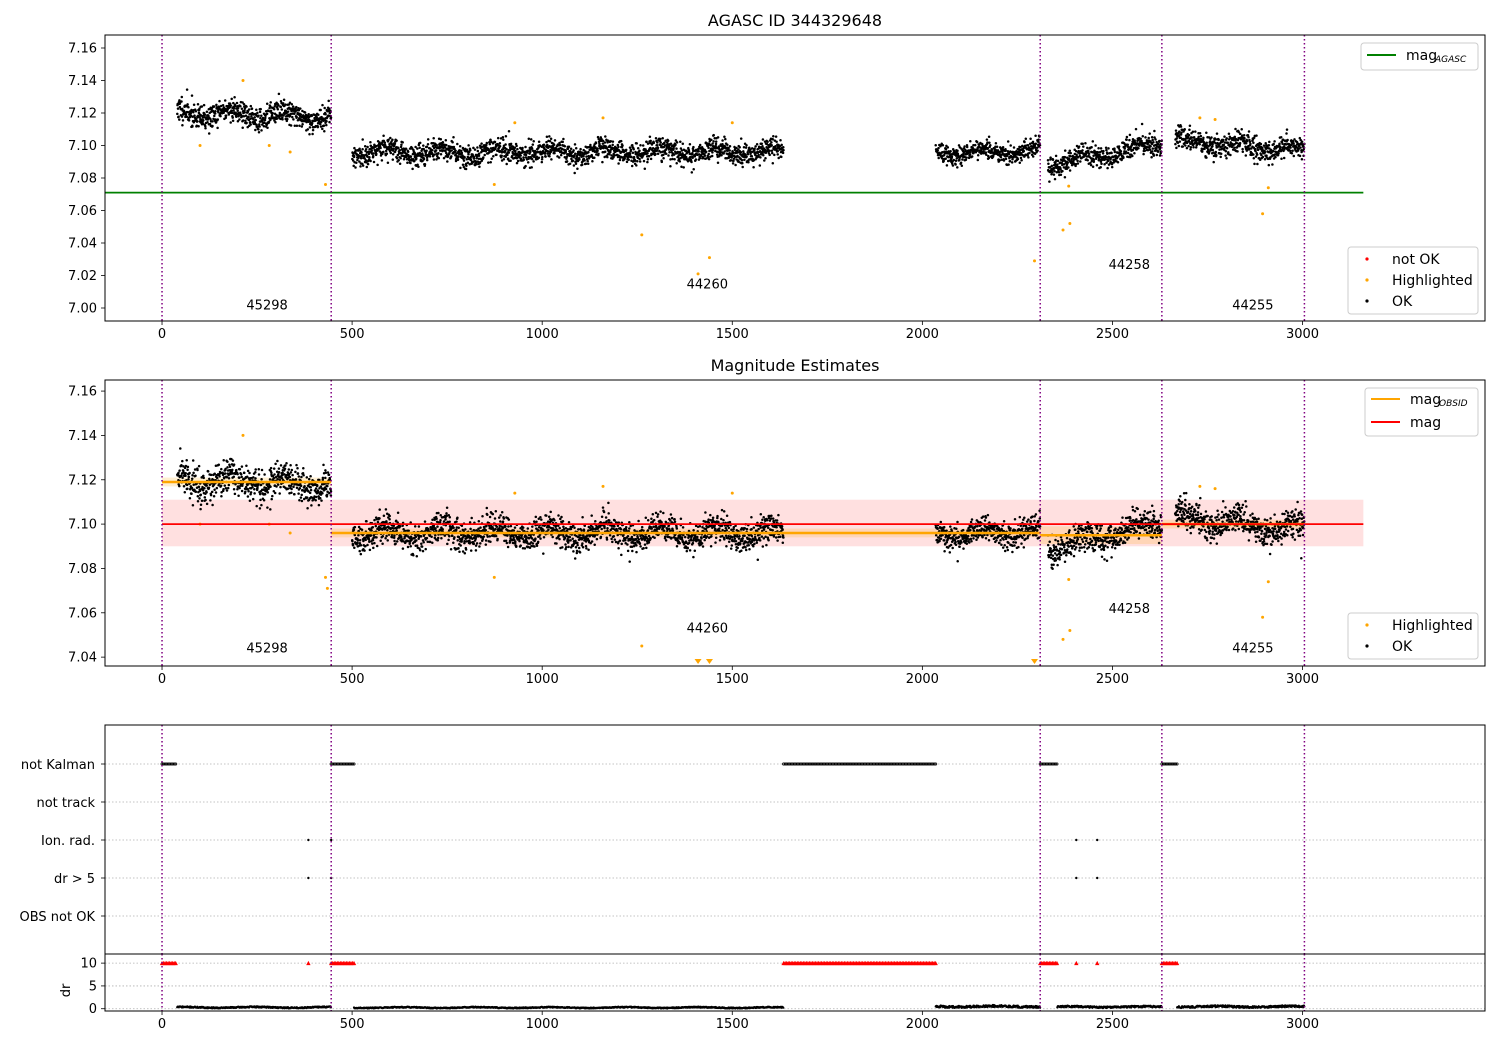 This screenshot has width=1500, height=1050. Describe the element at coordinates (266, 306) in the screenshot. I see `obsid-label: 45298` at that location.